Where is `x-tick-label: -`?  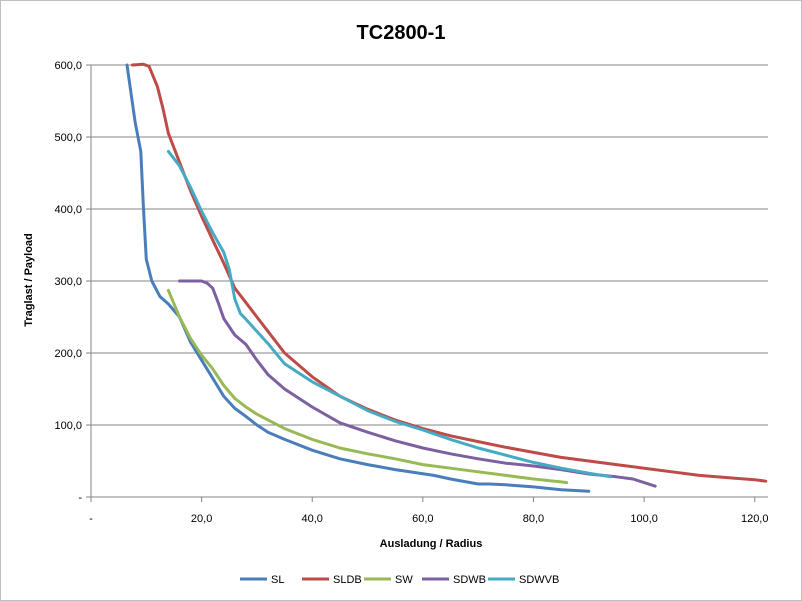 x-tick-label: - is located at coordinates (91, 519).